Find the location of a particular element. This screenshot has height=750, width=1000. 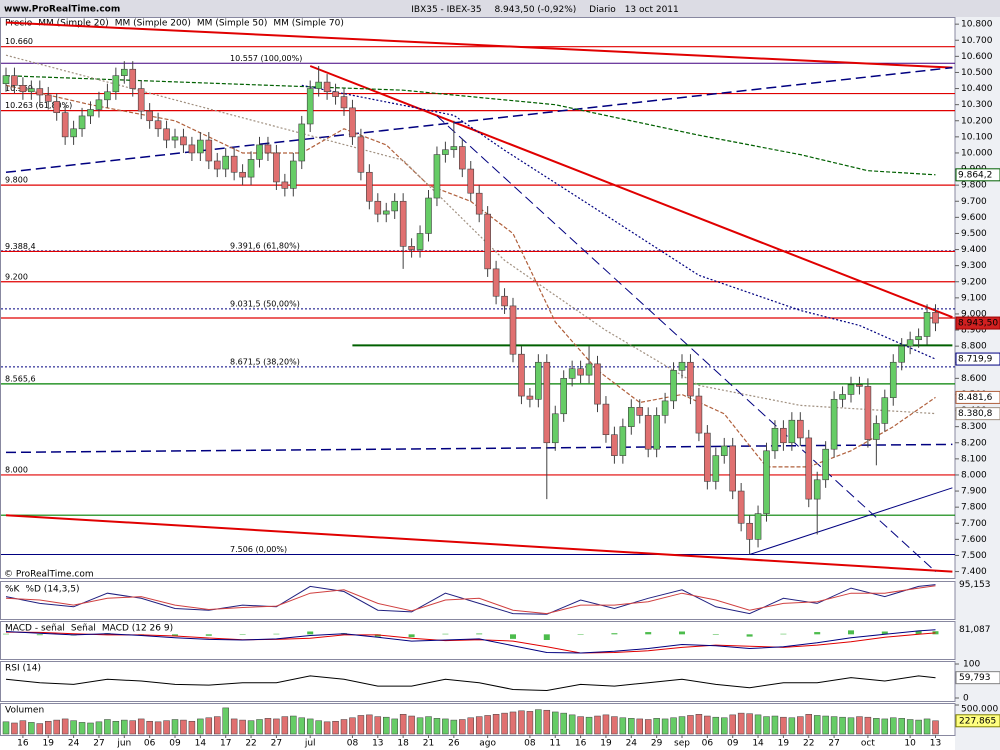

level-label: 8.565,6 is located at coordinates (20, 378).